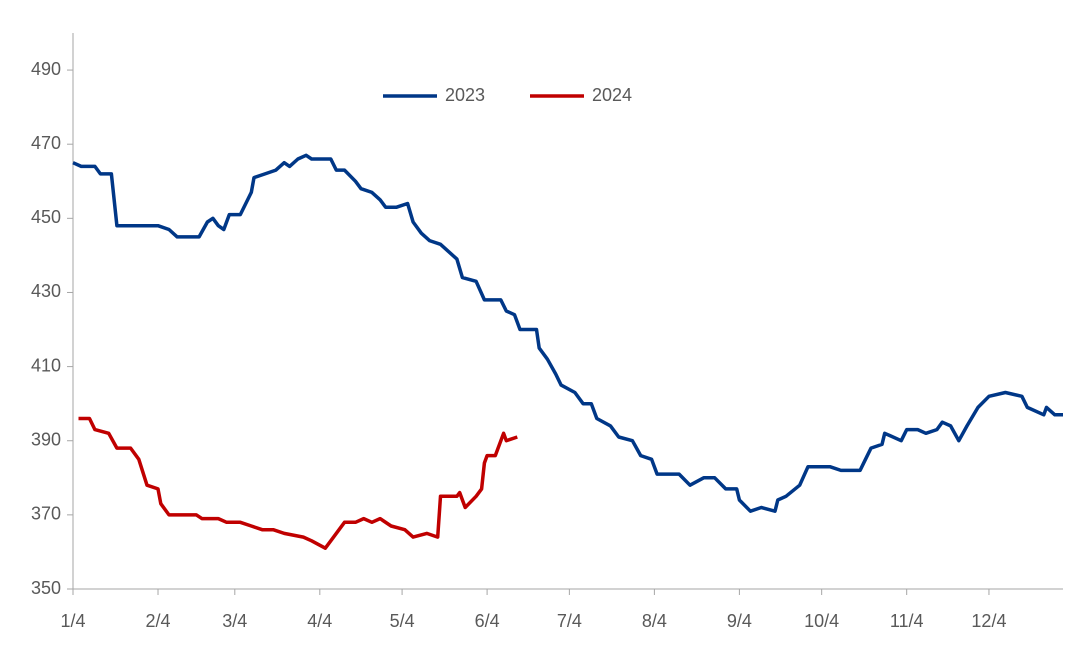 This screenshot has height=661, width=1088. Describe the element at coordinates (319, 621) in the screenshot. I see `x-tick-label: 4/4` at that location.